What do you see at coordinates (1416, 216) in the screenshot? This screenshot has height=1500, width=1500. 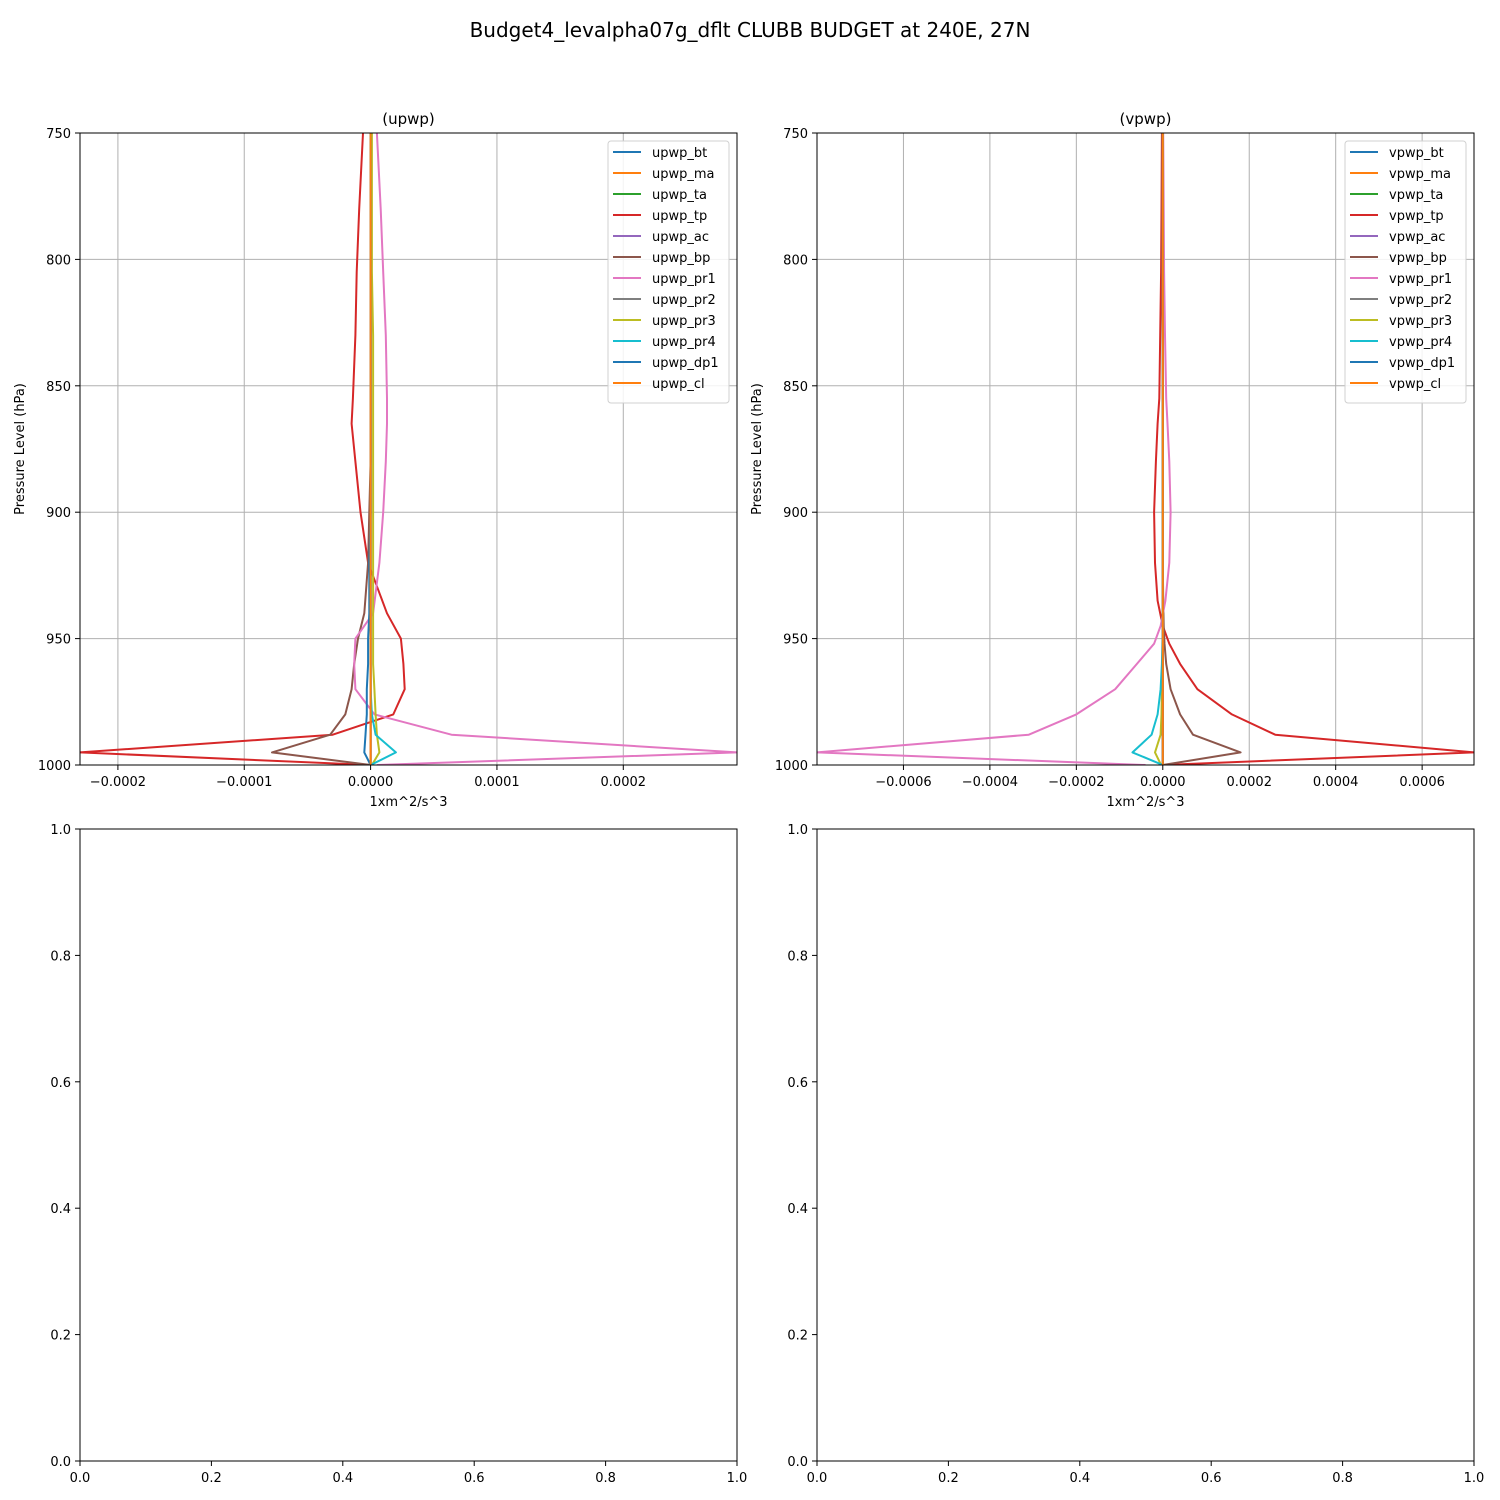 I see `legend-label-vpwp_tp: vpwp_tp` at bounding box center [1416, 216].